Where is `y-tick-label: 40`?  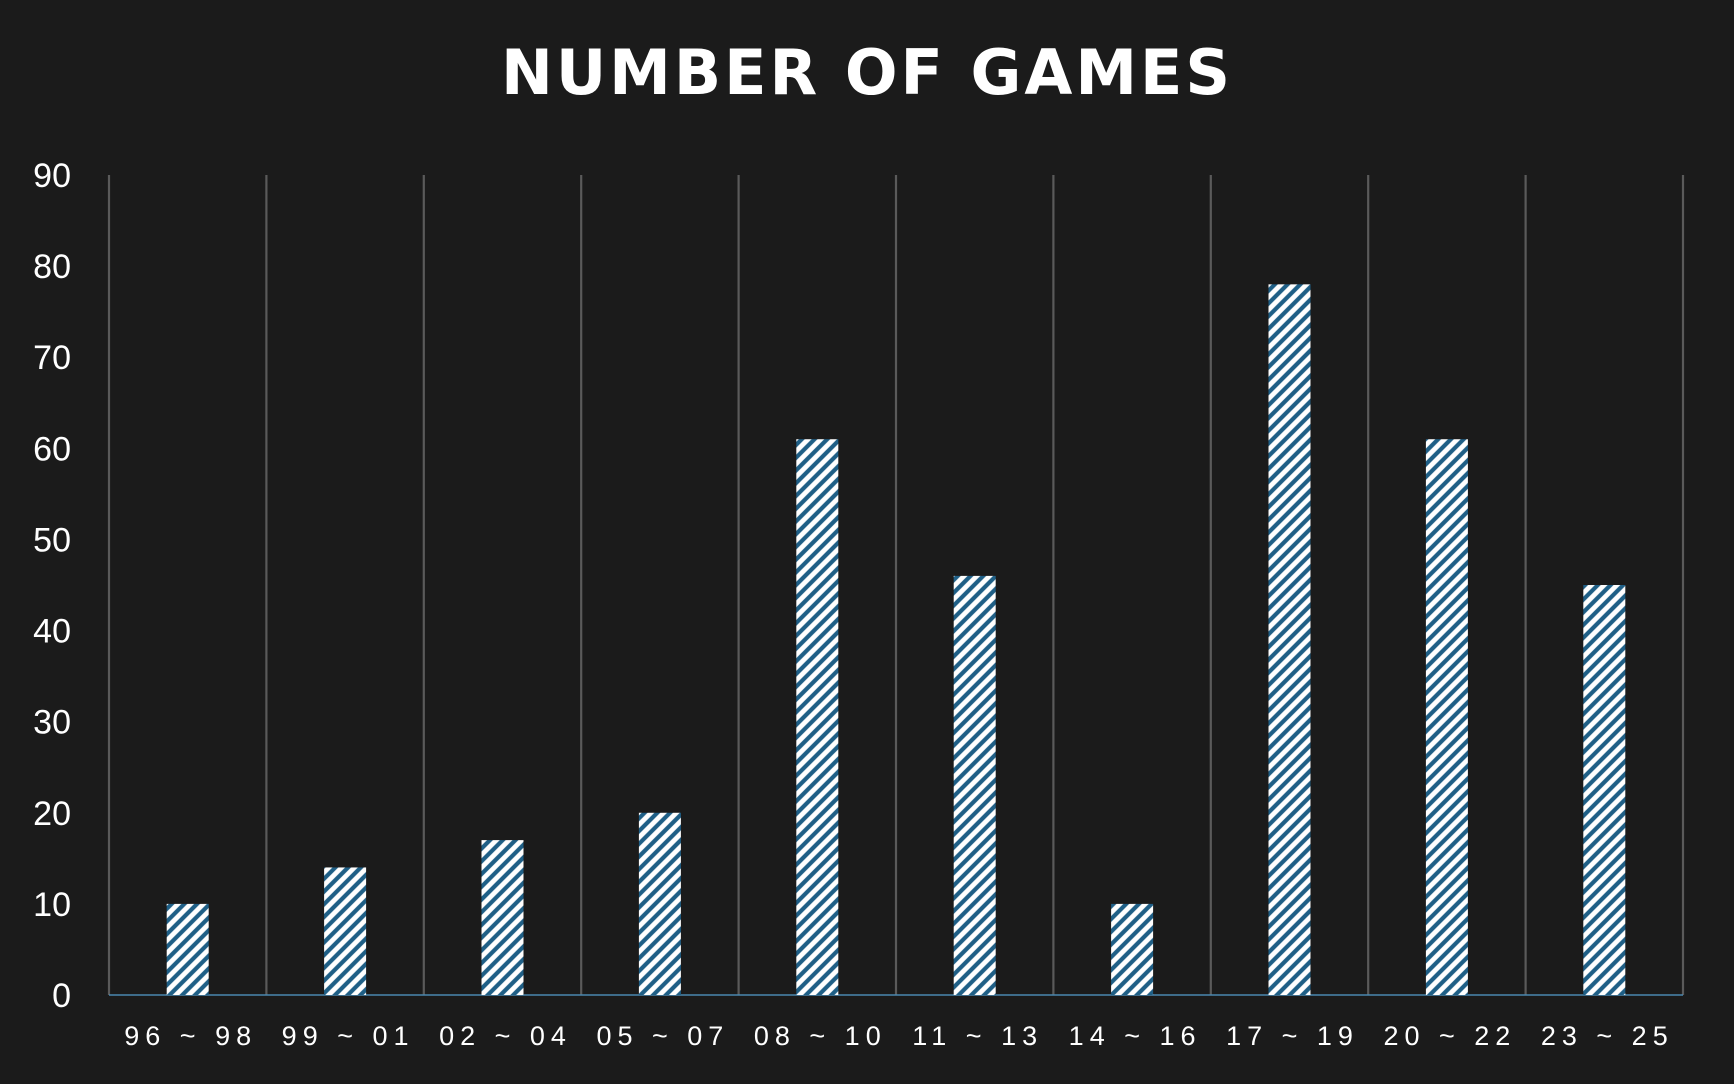
y-tick-label: 40 is located at coordinates (52, 632).